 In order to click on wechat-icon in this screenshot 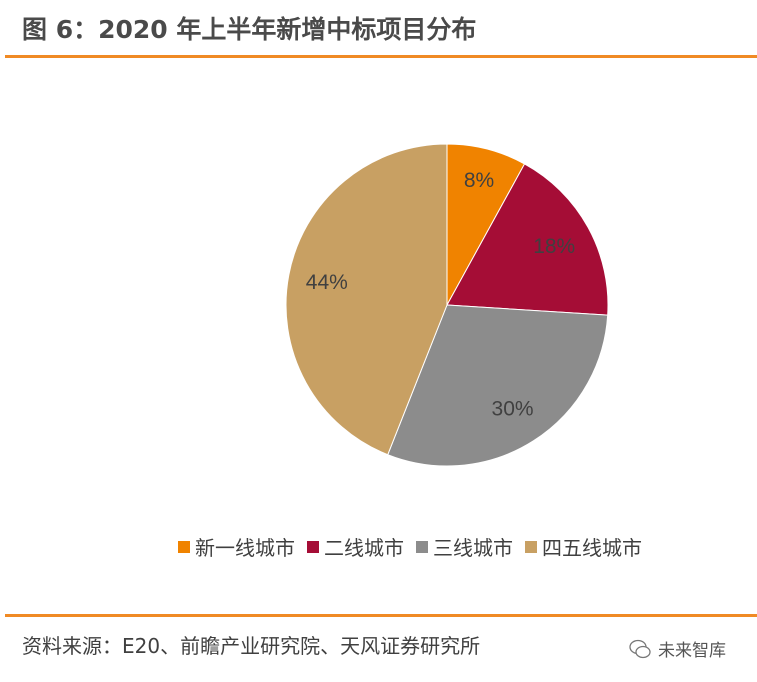, I will do `click(640, 648)`.